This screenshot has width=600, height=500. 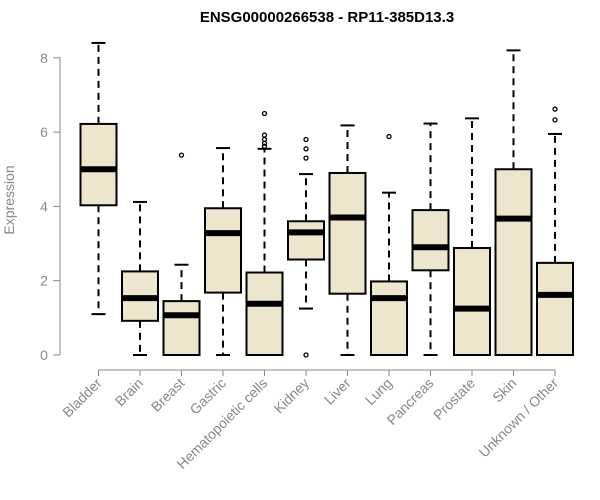 I want to click on box-brain, so click(x=140, y=278).